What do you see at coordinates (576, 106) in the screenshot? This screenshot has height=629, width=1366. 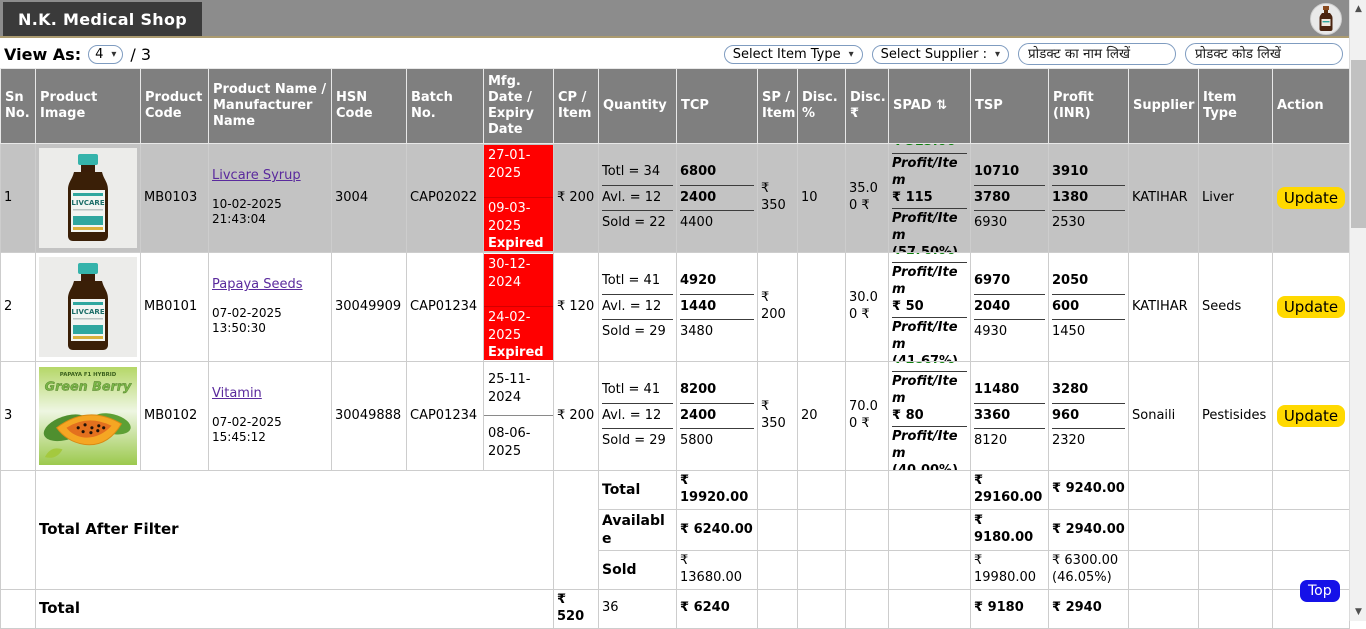 I see `col-header-cp: CP / Item` at bounding box center [576, 106].